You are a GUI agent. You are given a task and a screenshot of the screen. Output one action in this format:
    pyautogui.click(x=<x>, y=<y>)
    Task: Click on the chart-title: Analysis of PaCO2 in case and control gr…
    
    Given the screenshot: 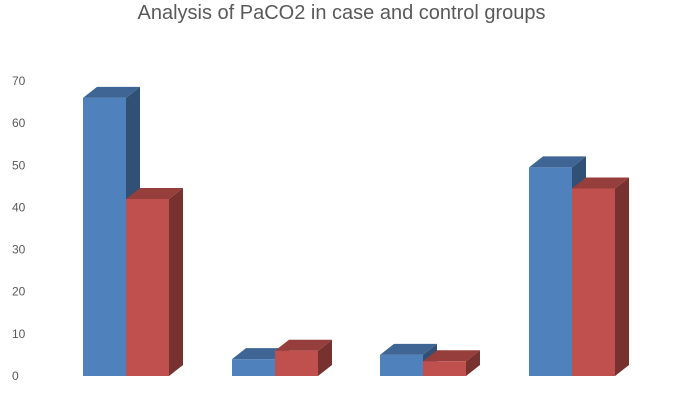 What is the action you would take?
    pyautogui.click(x=341, y=13)
    